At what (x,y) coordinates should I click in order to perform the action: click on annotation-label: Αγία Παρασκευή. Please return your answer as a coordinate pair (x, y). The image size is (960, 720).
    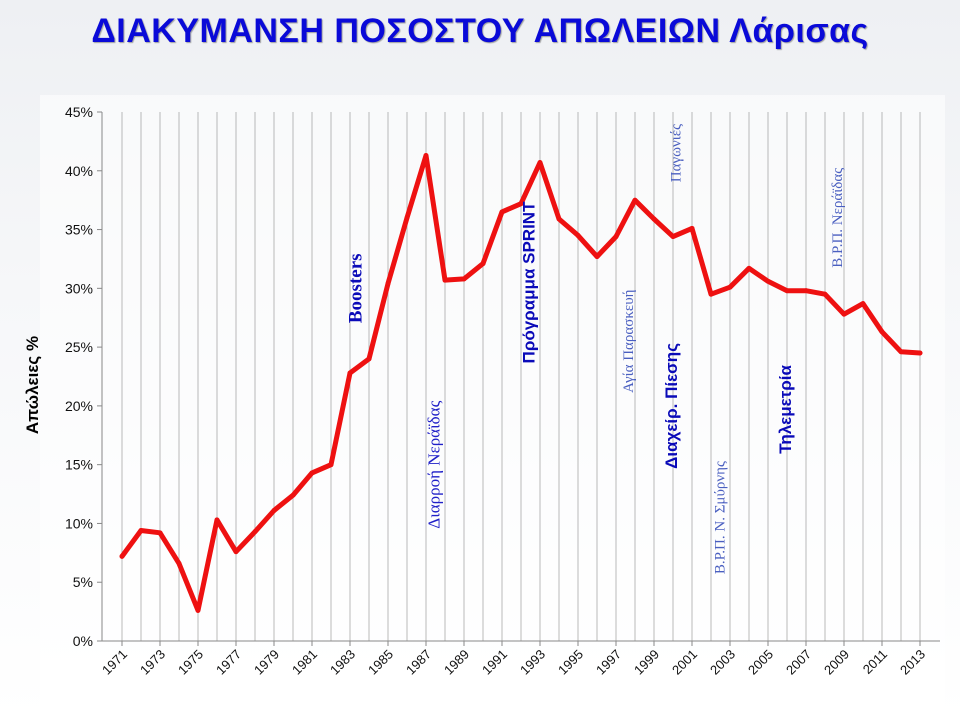
    Looking at the image, I should click on (629, 340).